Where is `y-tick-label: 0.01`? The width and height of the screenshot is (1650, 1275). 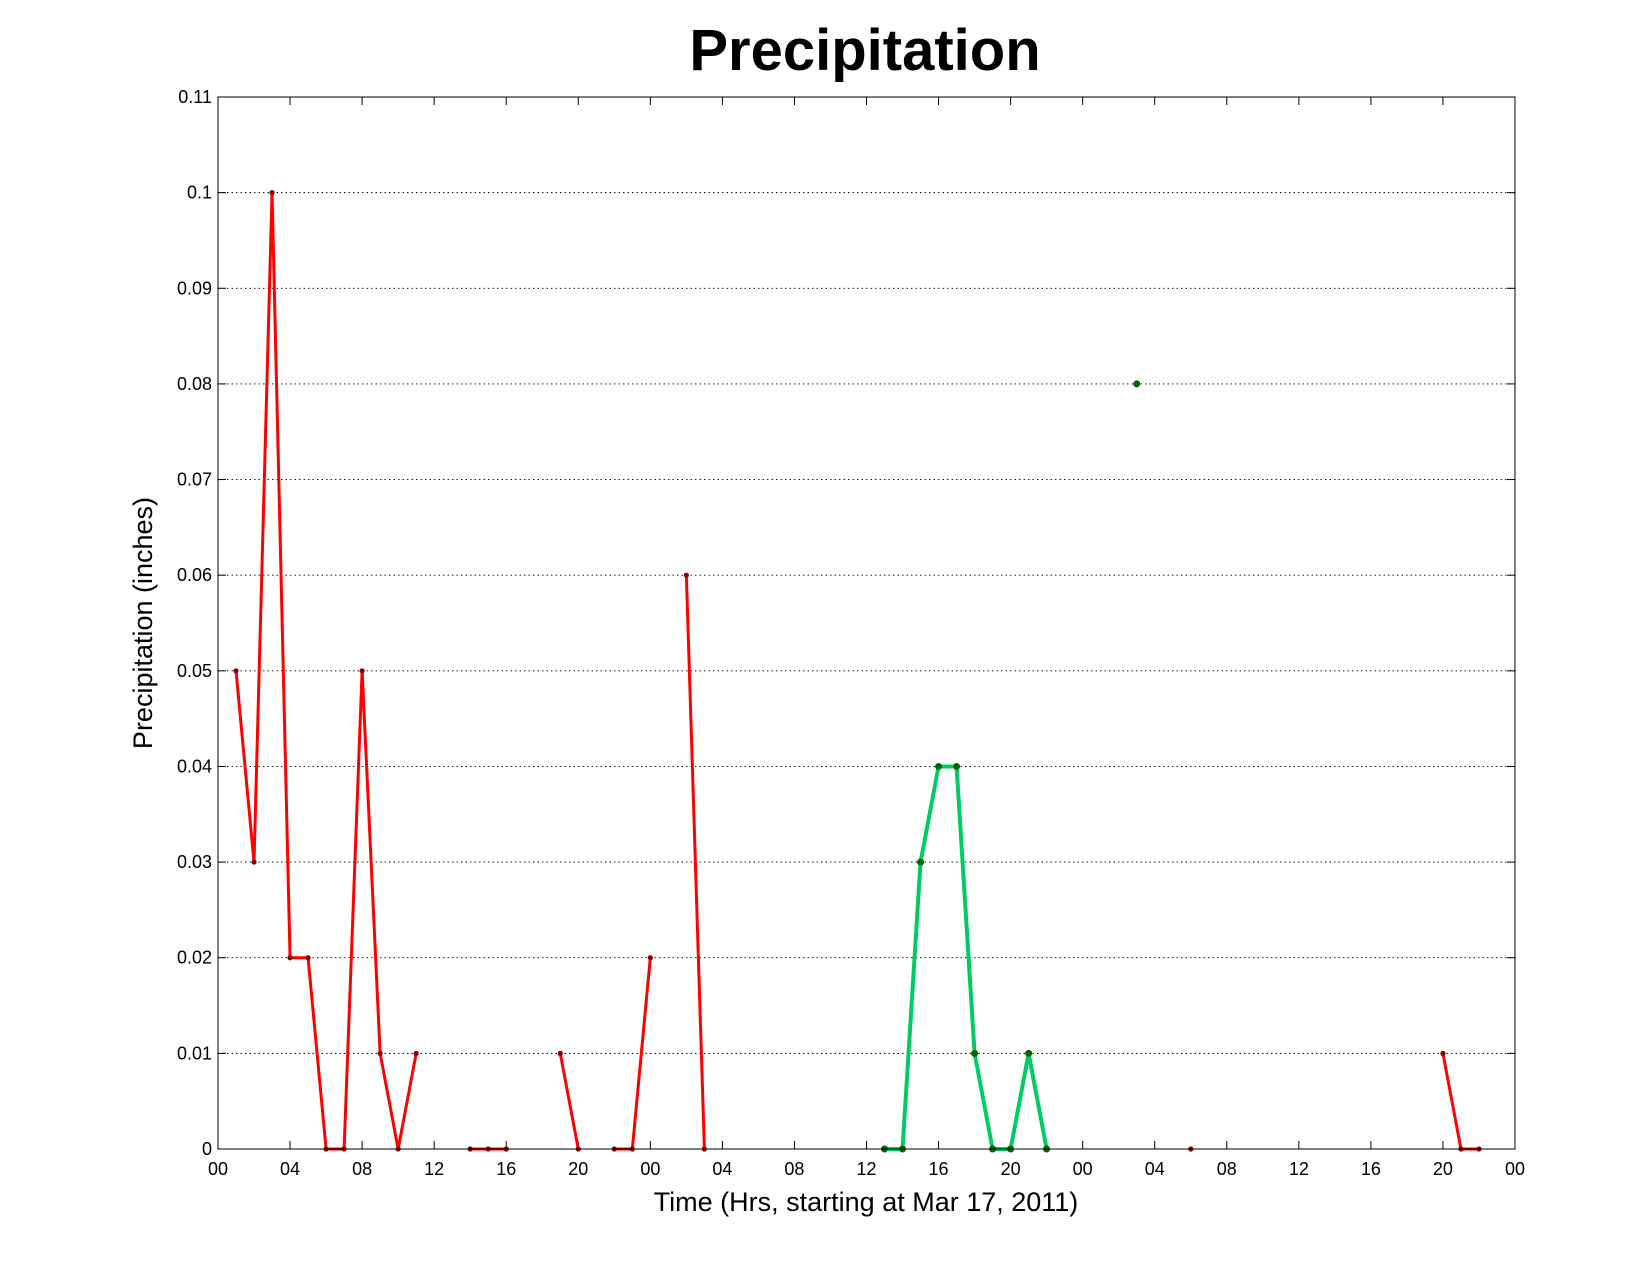 y-tick-label: 0.01 is located at coordinates (194, 1053).